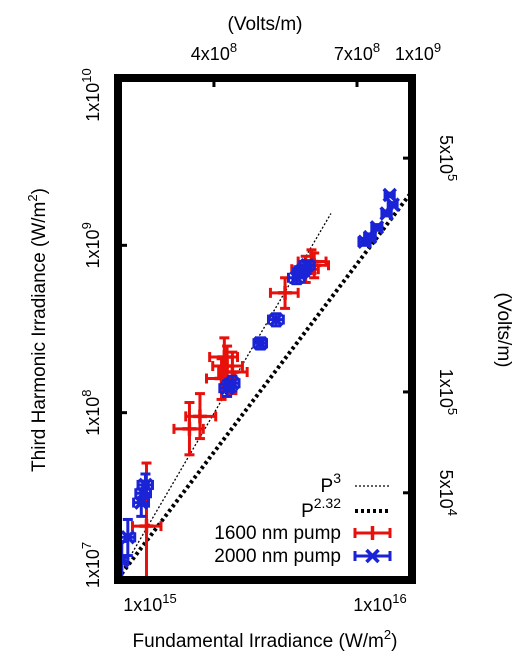 This screenshot has height=660, width=518. What do you see at coordinates (380, 603) in the screenshot?
I see `x-tick-label-1: 1x10¹⁶` at bounding box center [380, 603].